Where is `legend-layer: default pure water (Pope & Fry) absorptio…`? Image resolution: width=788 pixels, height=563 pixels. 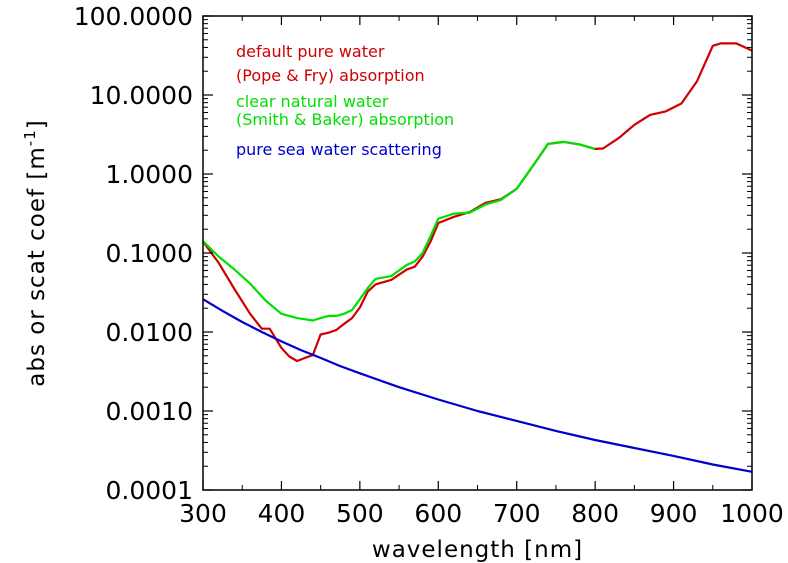 legend-layer: default pure water (Pope & Fry) absorptio… is located at coordinates (345, 100).